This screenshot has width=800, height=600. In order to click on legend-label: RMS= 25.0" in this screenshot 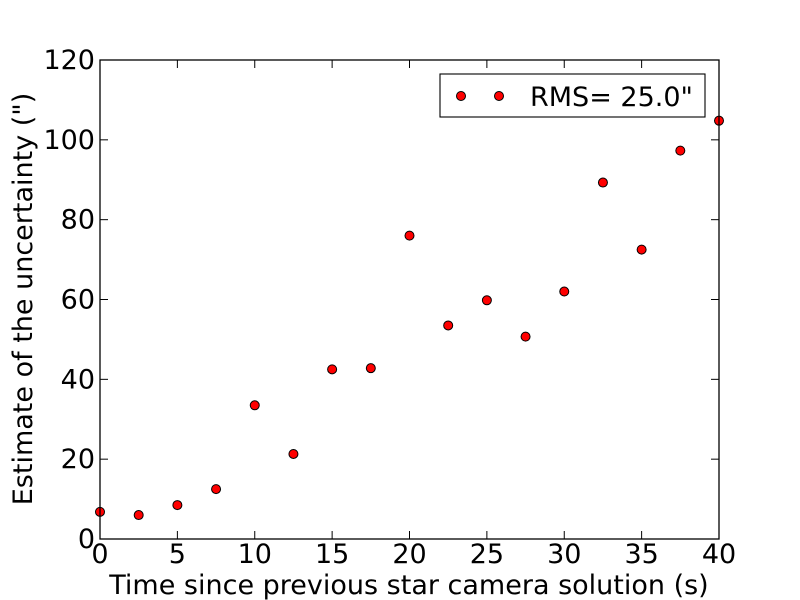, I will do `click(611, 97)`.